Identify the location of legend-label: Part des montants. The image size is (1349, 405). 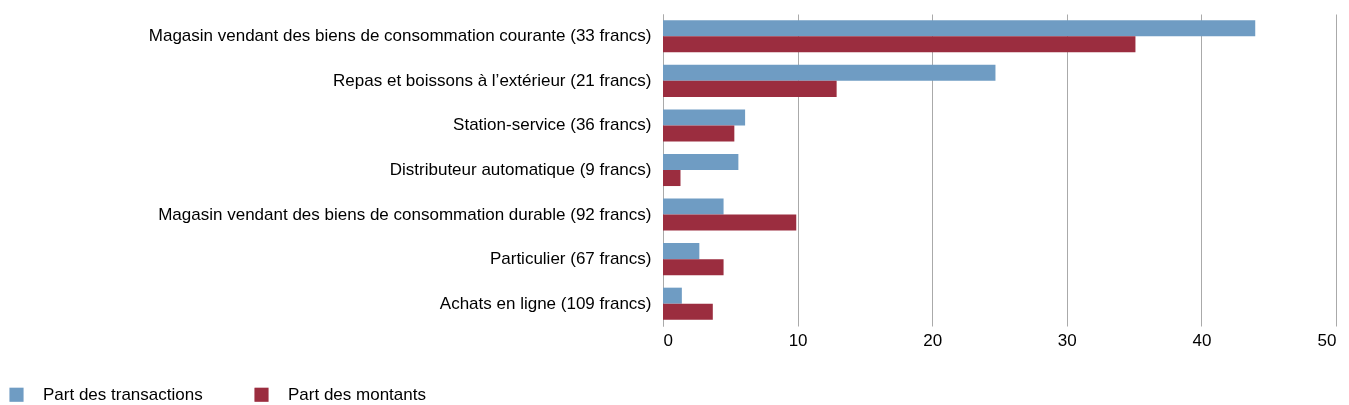
(357, 394).